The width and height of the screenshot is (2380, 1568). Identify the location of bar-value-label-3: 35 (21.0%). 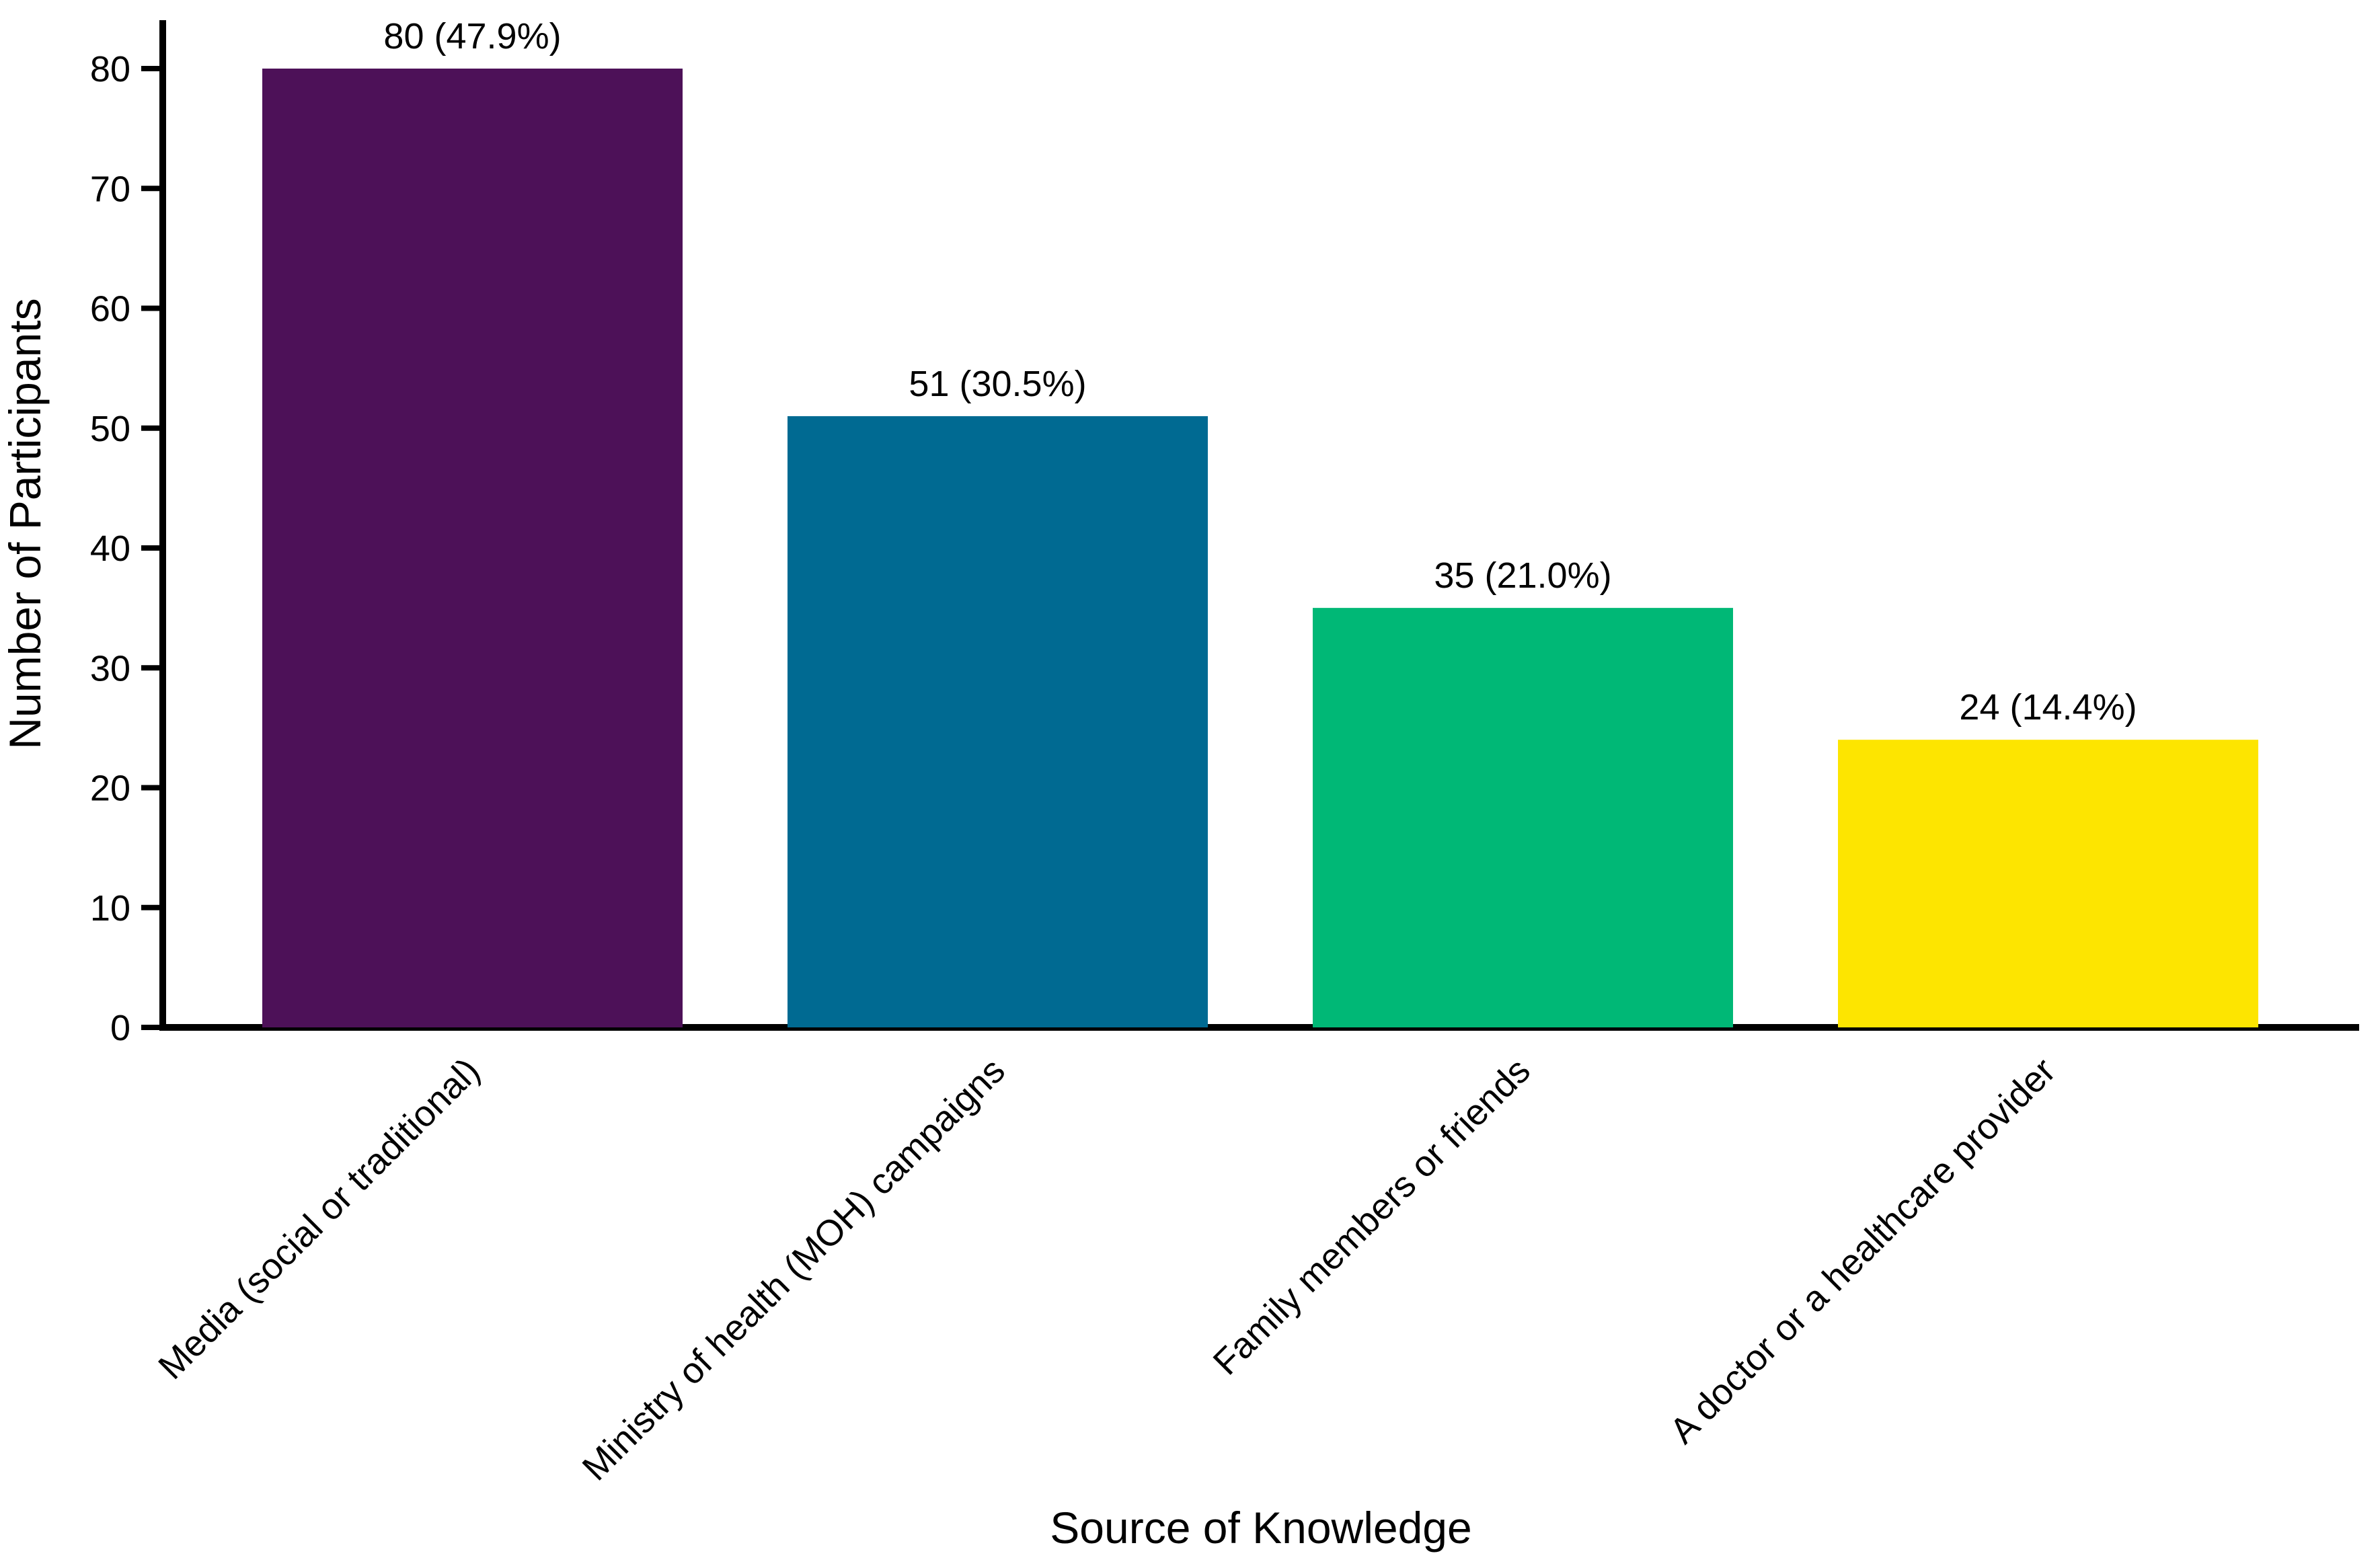
(1523, 575).